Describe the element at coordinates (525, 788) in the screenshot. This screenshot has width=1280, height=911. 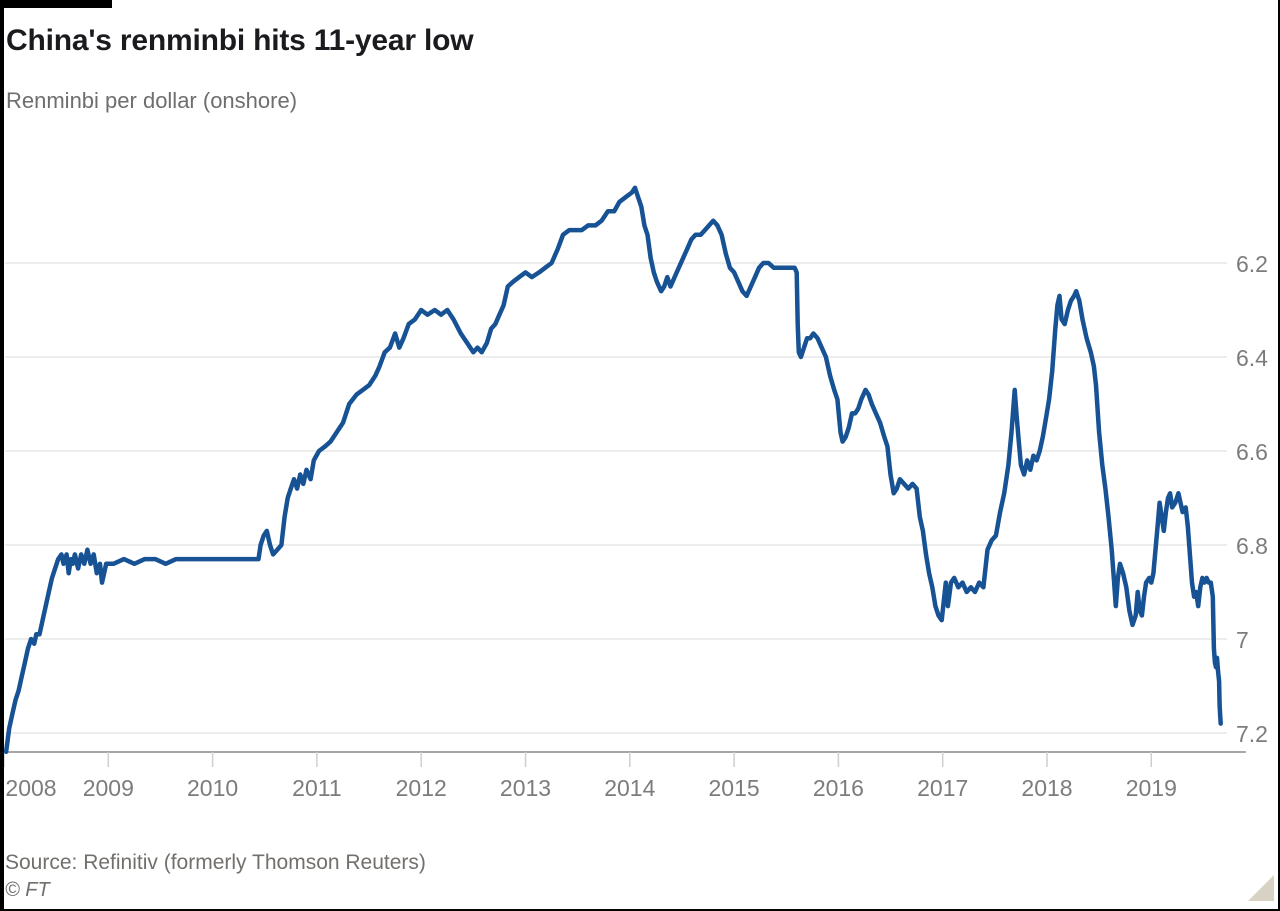
I see `x-tick-label: 2013` at that location.